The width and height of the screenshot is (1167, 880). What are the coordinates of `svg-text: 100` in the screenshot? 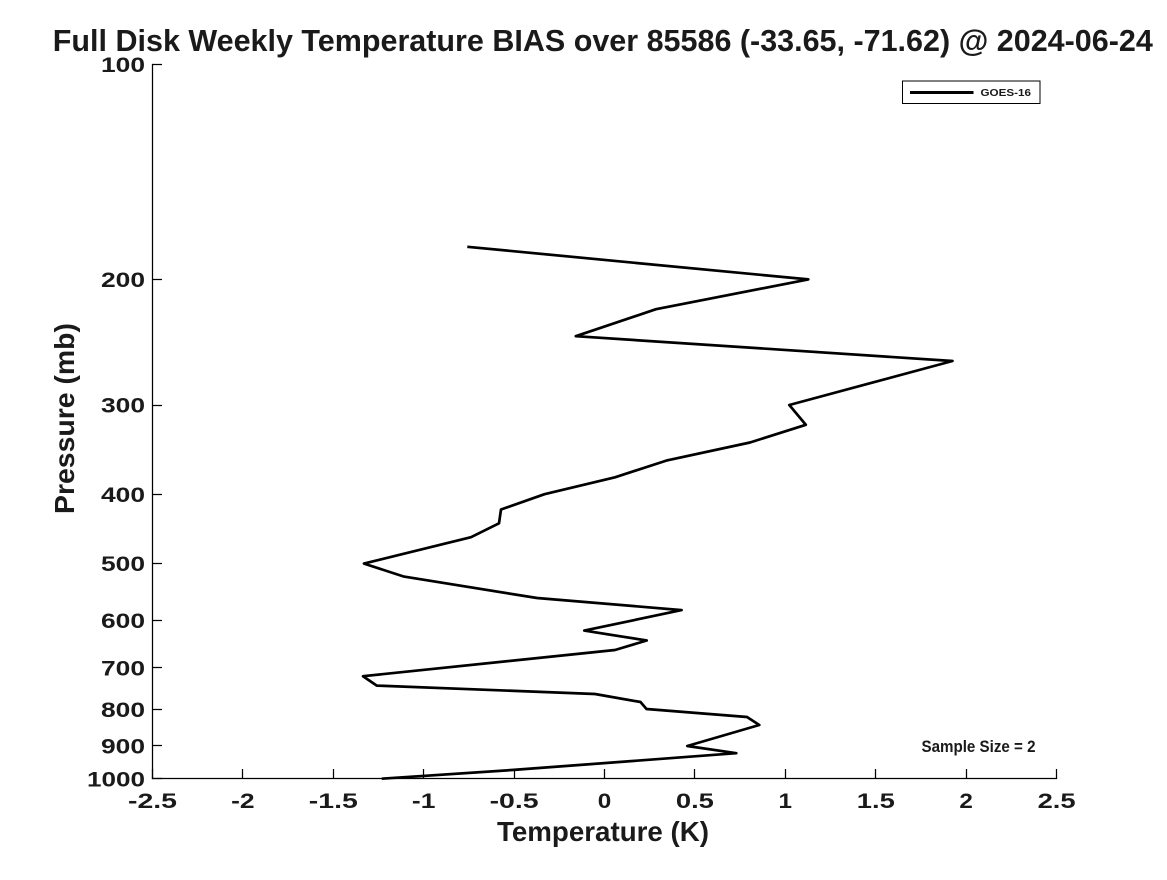 It's located at (123, 65).